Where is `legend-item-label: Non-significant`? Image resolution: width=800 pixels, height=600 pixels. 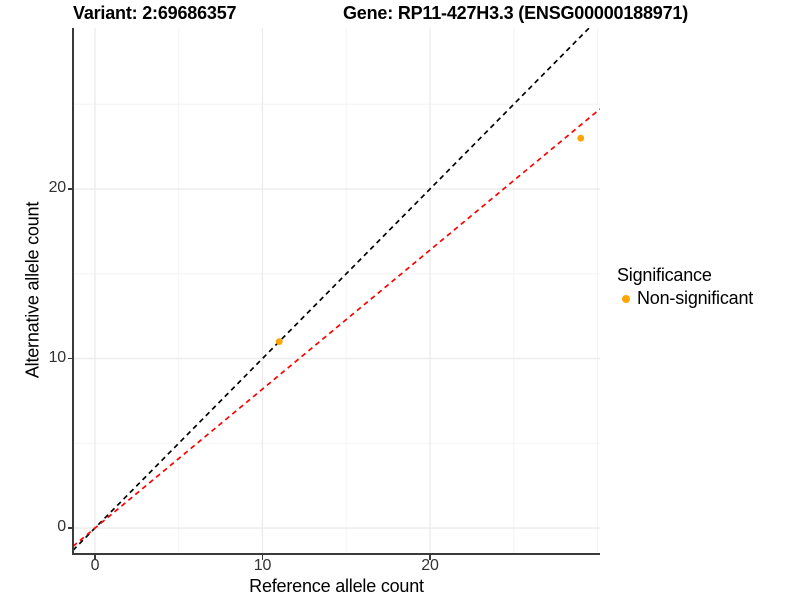 legend-item-label: Non-significant is located at coordinates (695, 298).